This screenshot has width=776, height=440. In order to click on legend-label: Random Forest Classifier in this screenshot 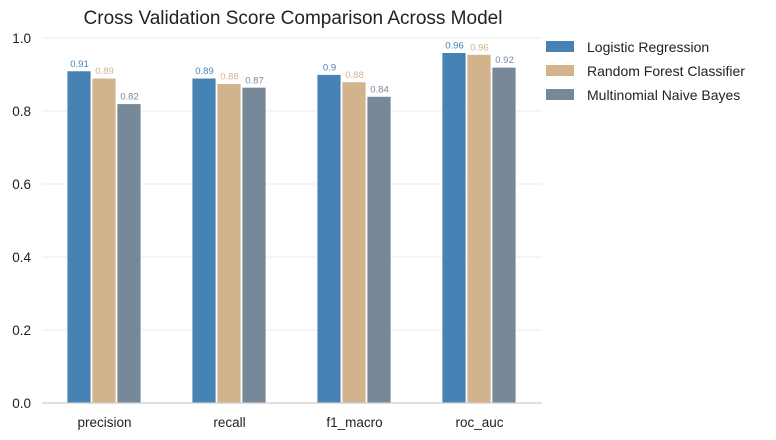, I will do `click(666, 71)`.